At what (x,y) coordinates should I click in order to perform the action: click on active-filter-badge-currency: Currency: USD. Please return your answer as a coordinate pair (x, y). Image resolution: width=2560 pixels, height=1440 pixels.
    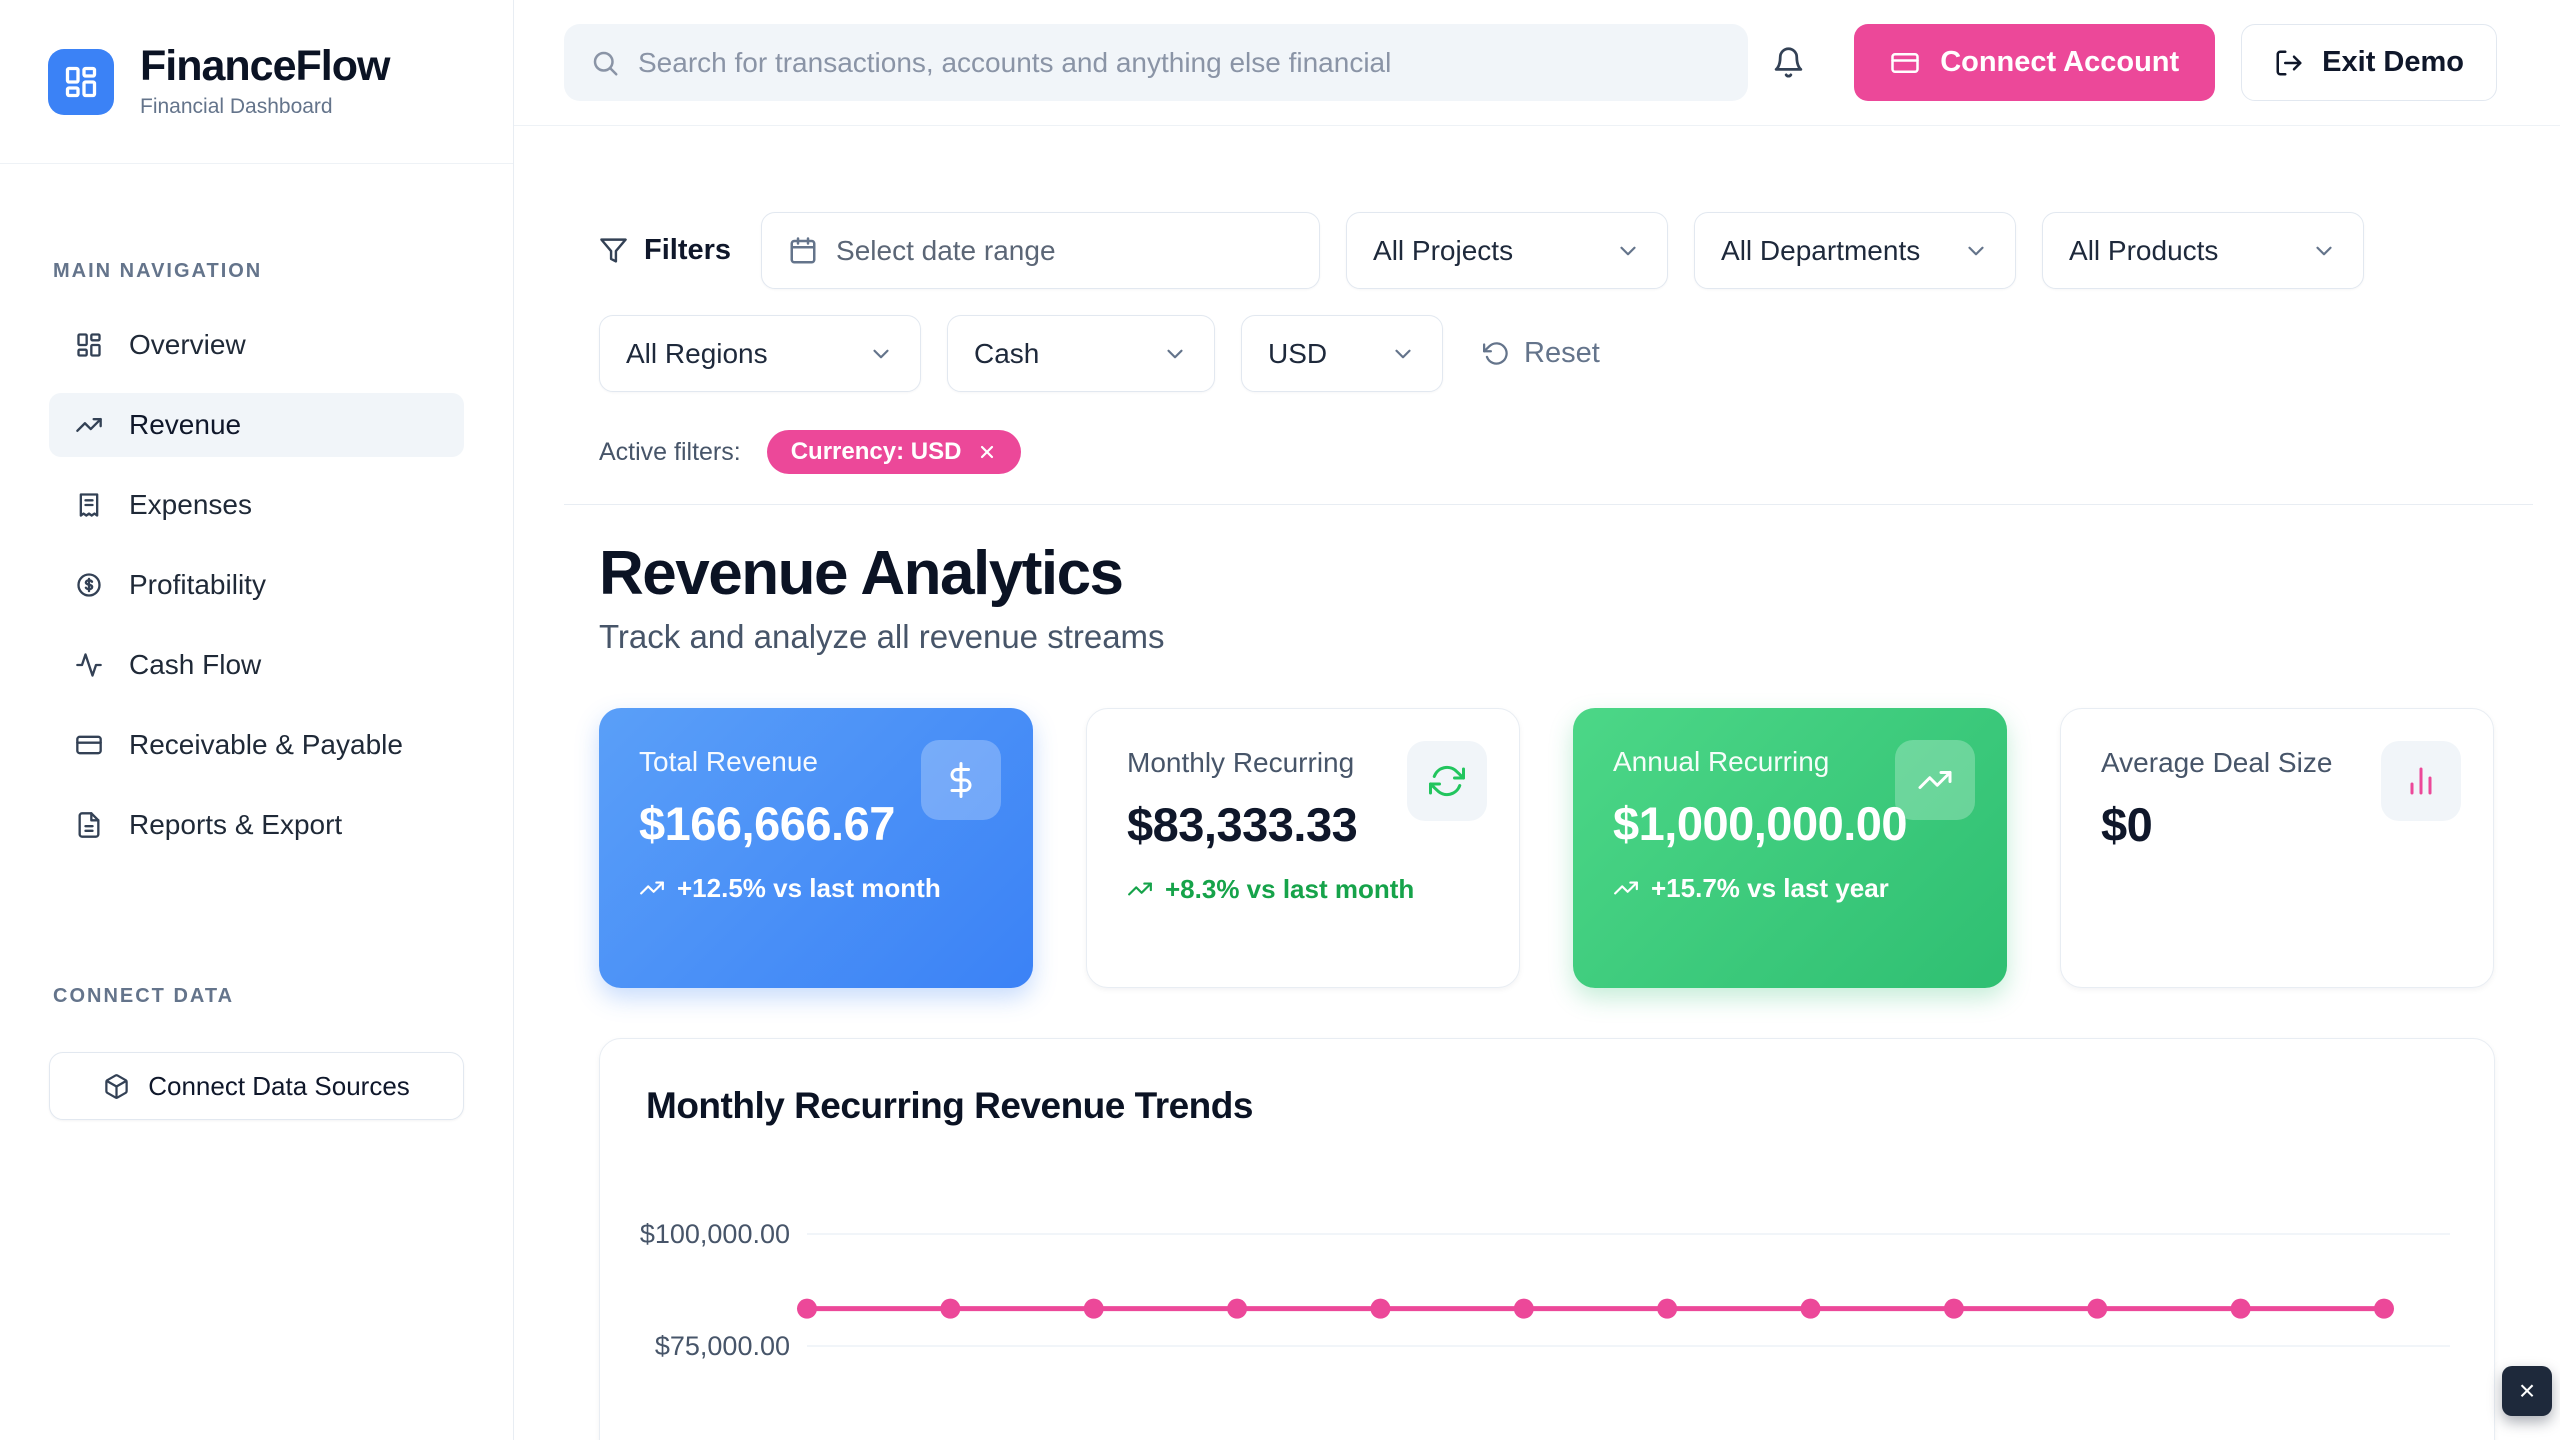
    Looking at the image, I should click on (894, 452).